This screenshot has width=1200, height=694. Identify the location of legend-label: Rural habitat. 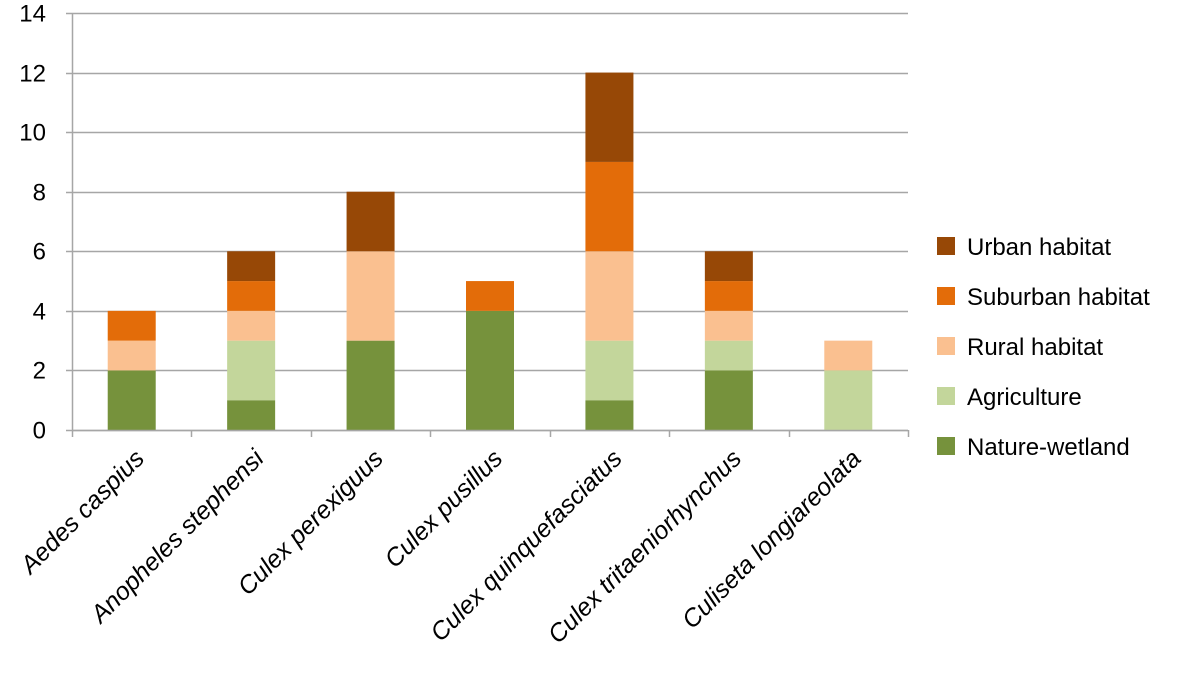
(1035, 347).